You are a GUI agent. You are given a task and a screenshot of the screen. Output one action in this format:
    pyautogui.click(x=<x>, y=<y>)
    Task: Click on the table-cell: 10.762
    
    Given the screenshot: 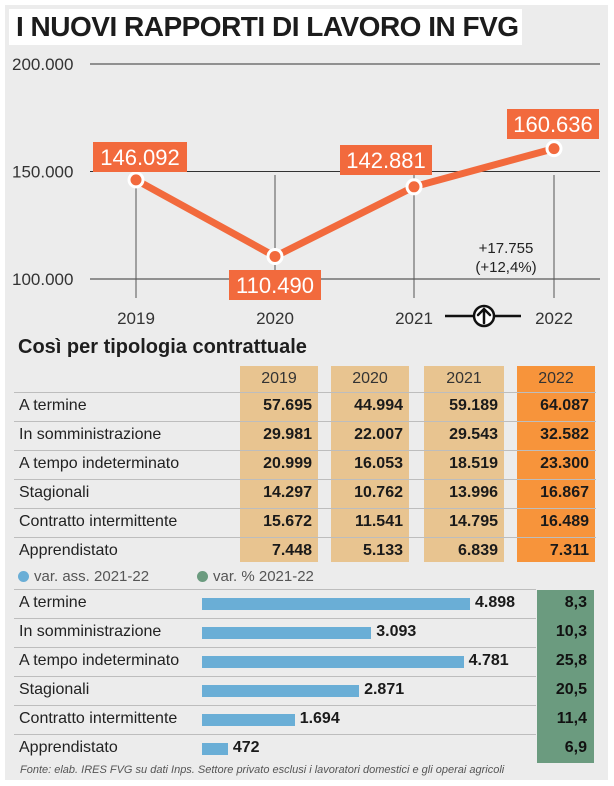 What is the action you would take?
    pyautogui.click(x=378, y=492)
    